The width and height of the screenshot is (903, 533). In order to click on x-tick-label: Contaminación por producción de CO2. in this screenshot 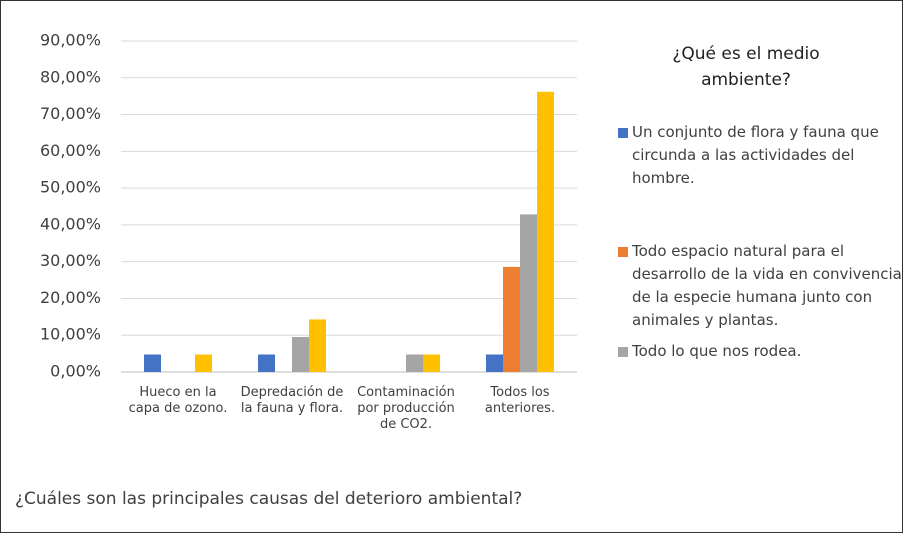, I will do `click(406, 408)`.